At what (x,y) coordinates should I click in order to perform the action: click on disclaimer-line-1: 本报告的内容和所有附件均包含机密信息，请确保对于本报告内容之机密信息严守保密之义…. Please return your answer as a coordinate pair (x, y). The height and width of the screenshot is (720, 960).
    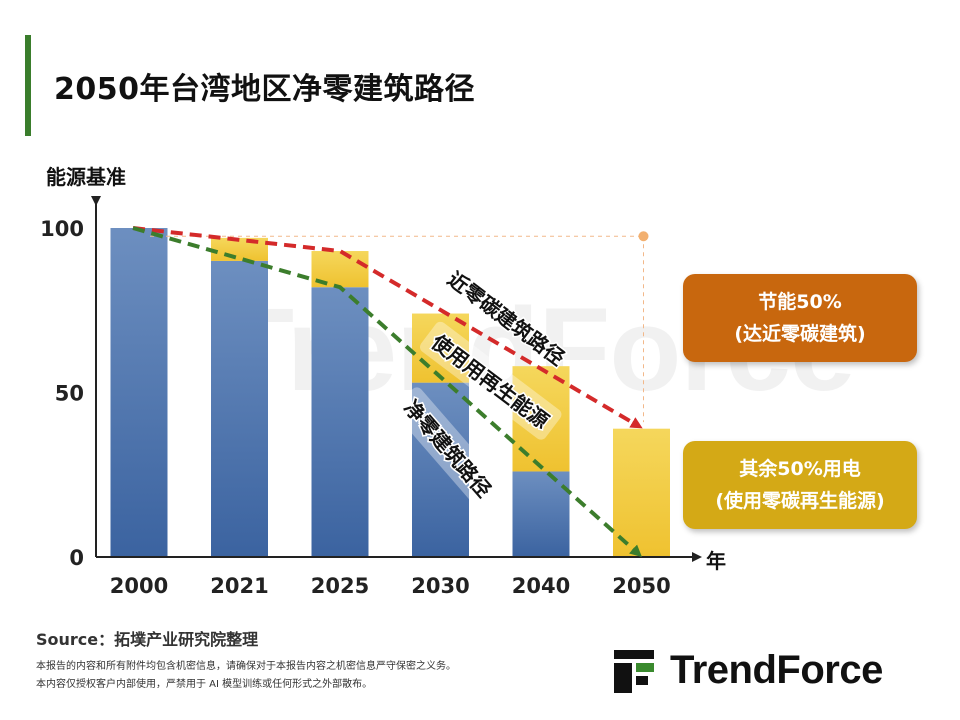
    Looking at the image, I should click on (246, 666).